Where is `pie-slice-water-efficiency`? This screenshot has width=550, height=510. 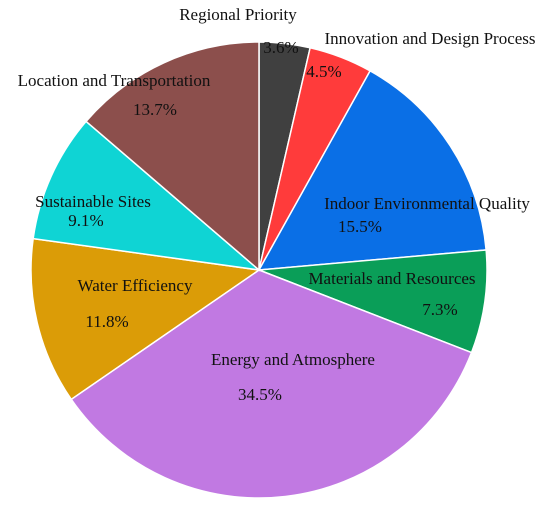 pie-slice-water-efficiency is located at coordinates (146, 319).